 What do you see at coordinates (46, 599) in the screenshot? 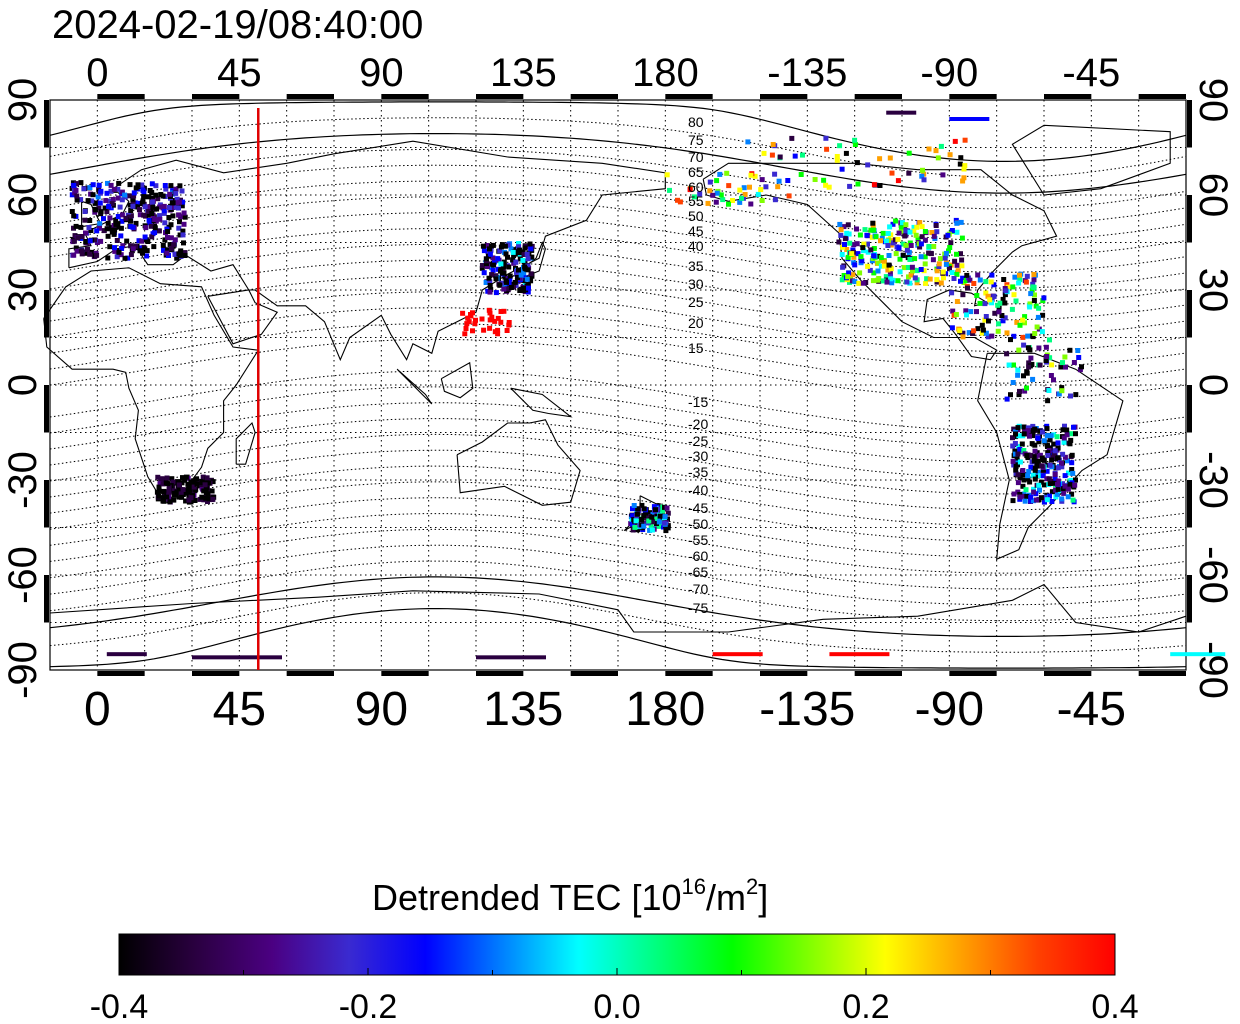
I see `axis-bar-left` at bounding box center [46, 599].